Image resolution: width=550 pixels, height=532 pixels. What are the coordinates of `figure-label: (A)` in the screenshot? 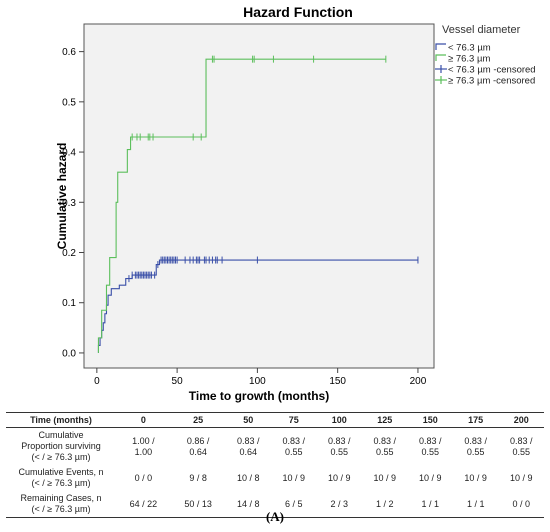 It's located at (275, 516).